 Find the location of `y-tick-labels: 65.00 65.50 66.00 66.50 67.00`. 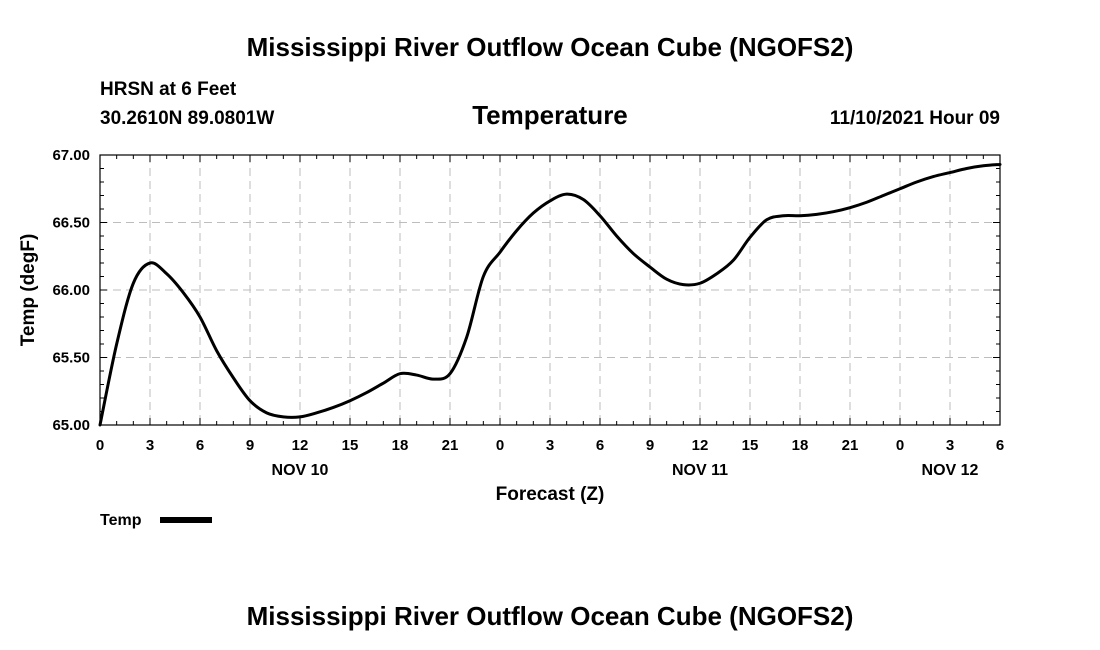

y-tick-labels: 65.00 65.50 66.00 66.50 67.00 is located at coordinates (71, 290).